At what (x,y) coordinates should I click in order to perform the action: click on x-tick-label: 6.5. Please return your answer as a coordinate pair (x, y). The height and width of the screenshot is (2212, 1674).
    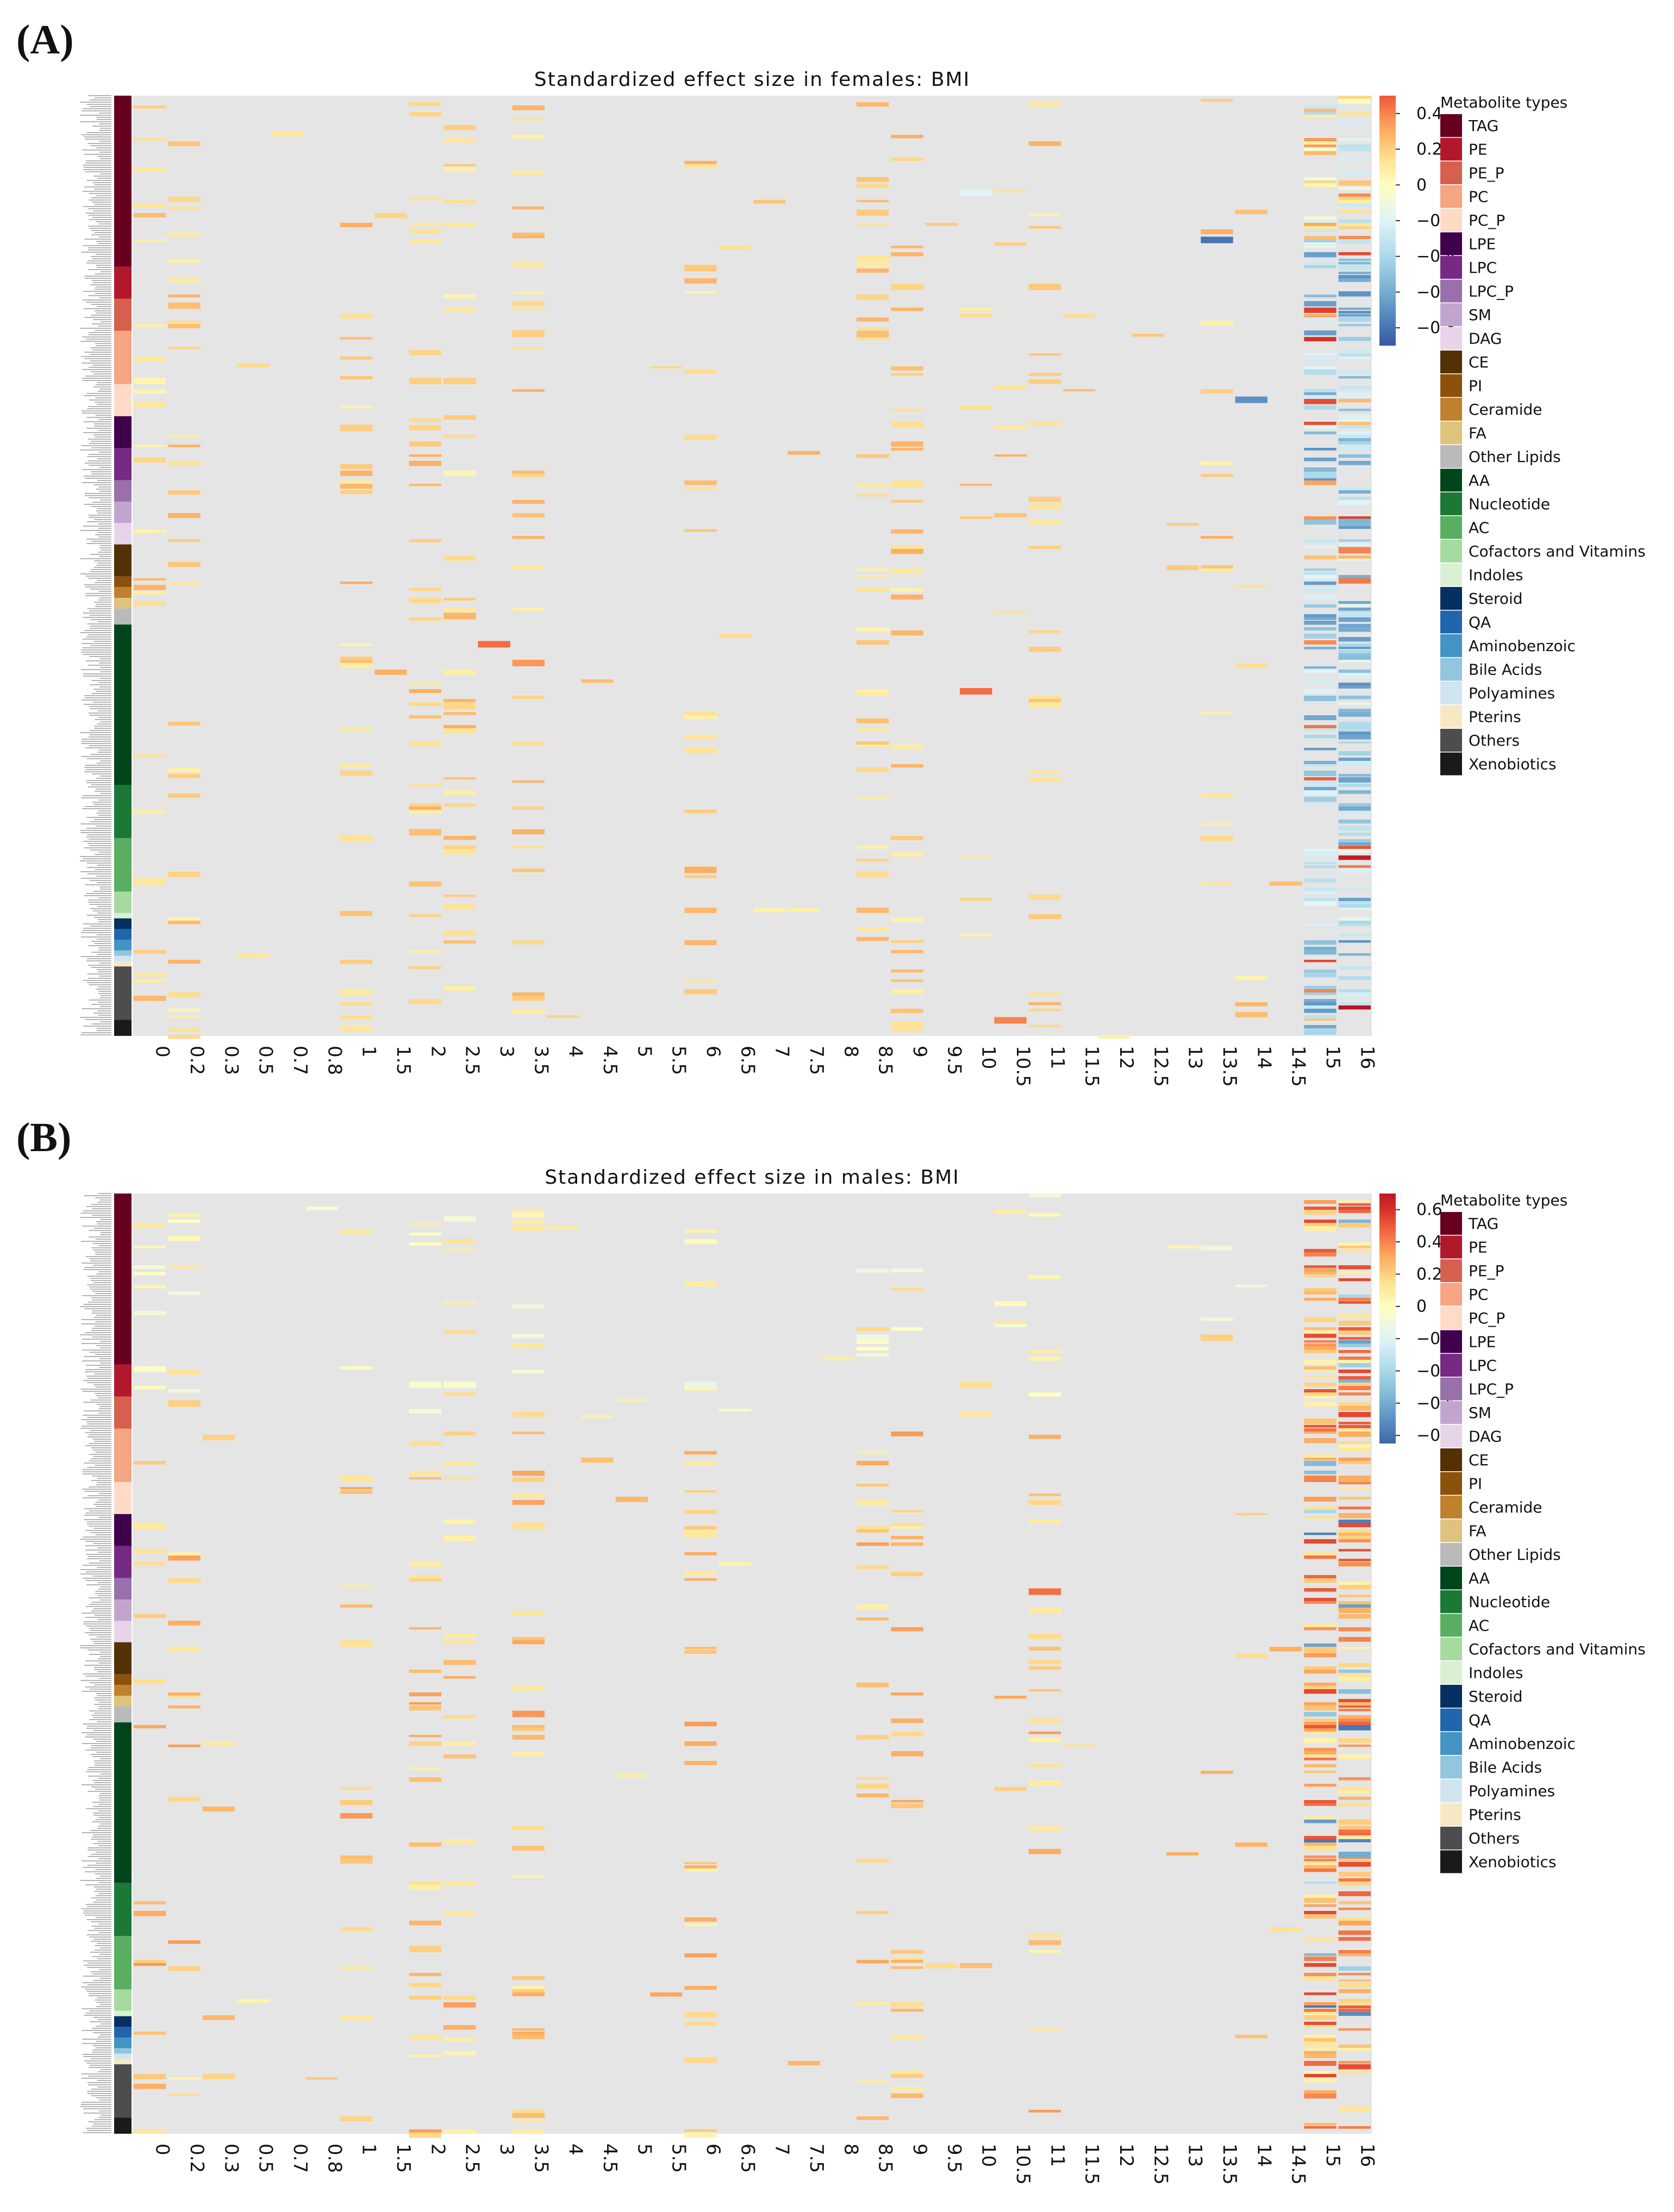
    Looking at the image, I should click on (747, 1060).